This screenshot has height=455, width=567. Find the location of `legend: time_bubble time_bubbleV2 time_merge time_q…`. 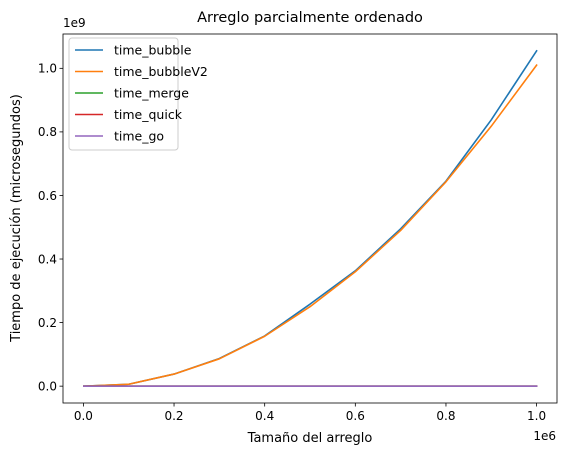

legend: time_bubble time_bubbleV2 time_merge time_q… is located at coordinates (138, 94).